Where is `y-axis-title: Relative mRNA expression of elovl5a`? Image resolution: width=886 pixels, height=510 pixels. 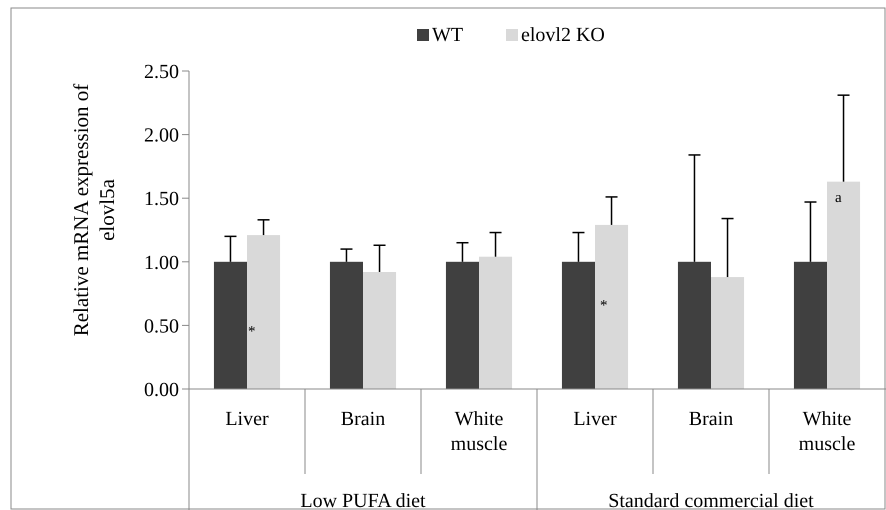
y-axis-title: Relative mRNA expression of elovl5a is located at coordinates (94, 210).